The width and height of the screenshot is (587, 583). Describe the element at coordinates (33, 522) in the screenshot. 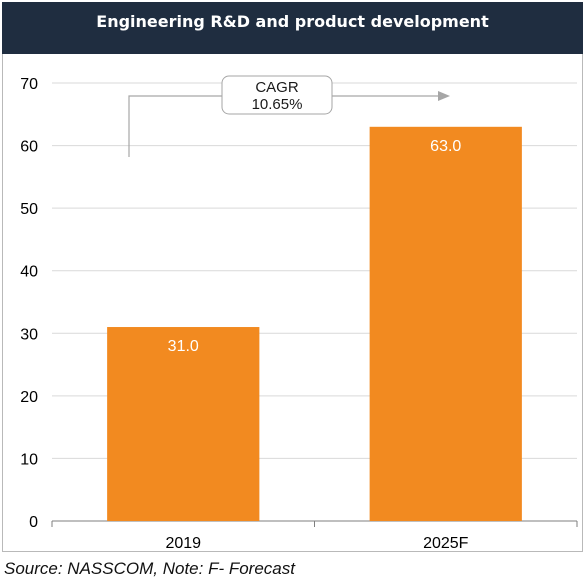

I see `y-tick-label: 0` at that location.